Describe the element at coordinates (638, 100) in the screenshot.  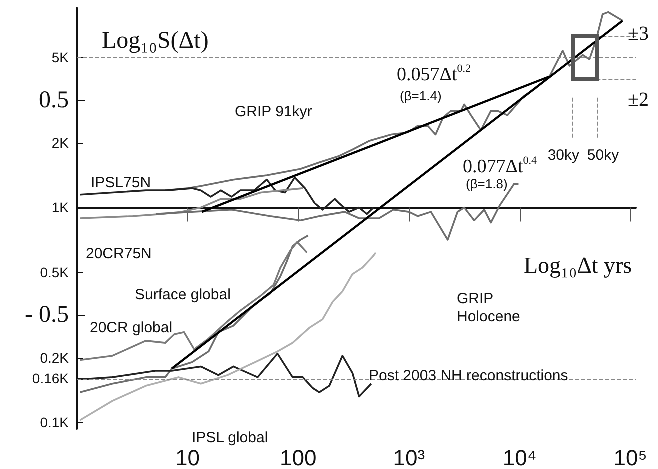
I see `annotation: ±2` at that location.